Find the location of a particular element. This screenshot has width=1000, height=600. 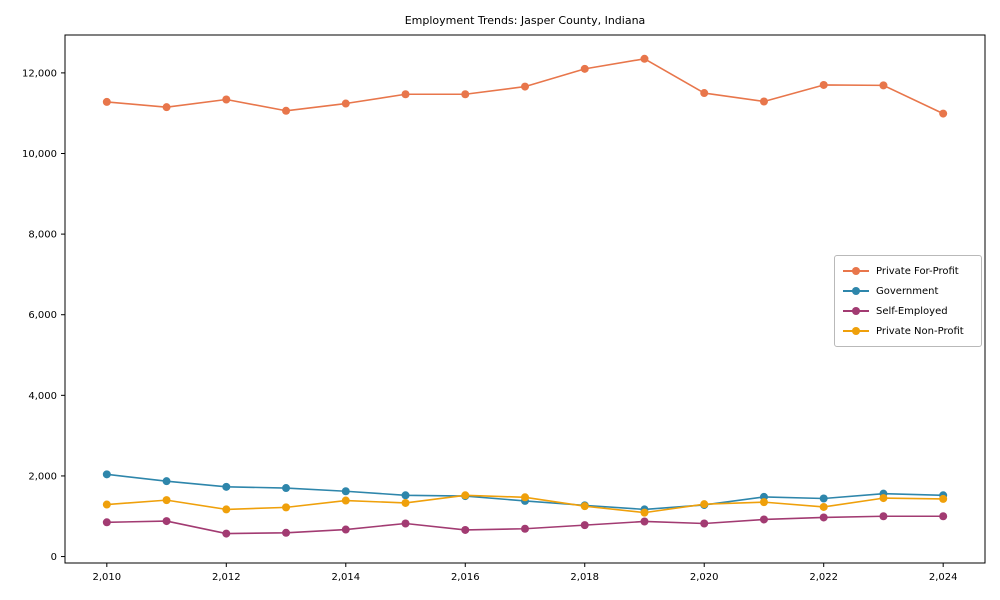

svg-text: 6,000 is located at coordinates (42, 315).